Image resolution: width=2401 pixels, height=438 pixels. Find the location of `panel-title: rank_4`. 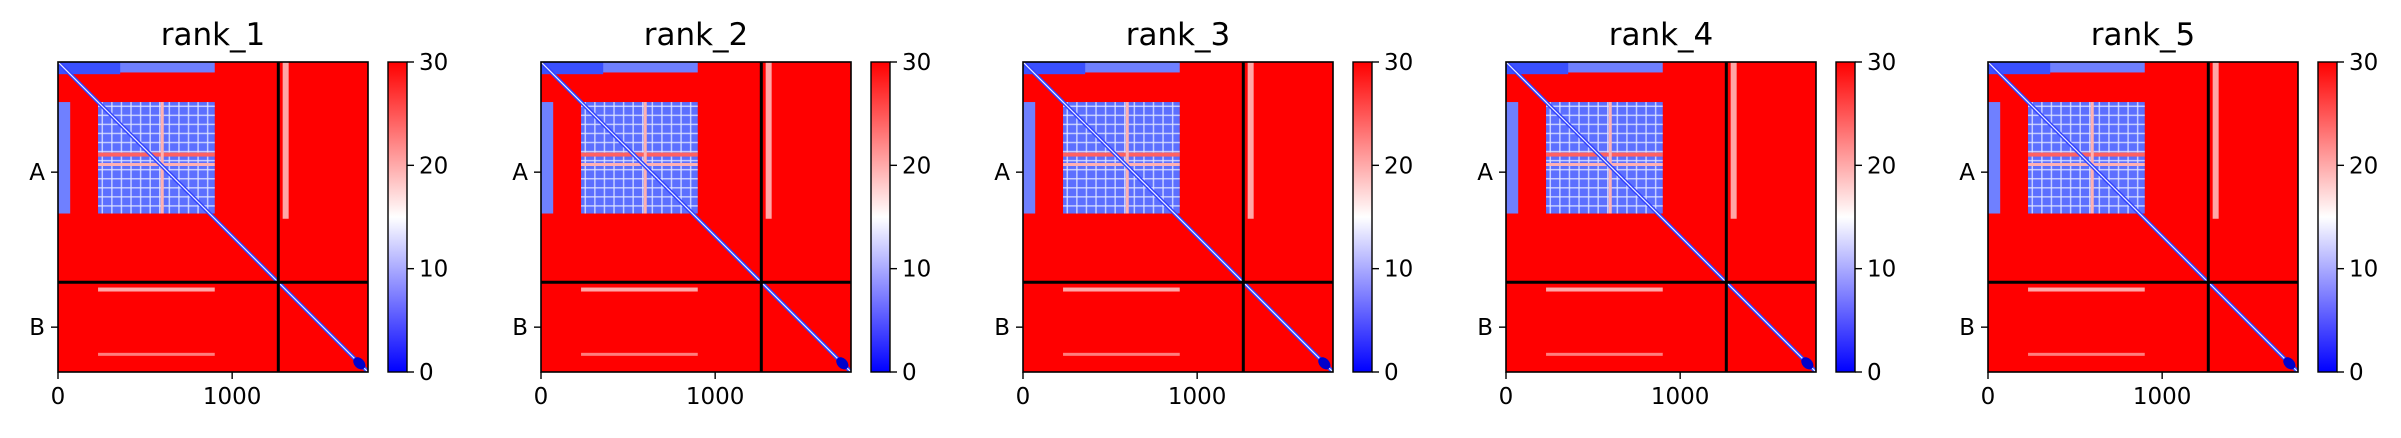

panel-title: rank_4 is located at coordinates (1661, 35).